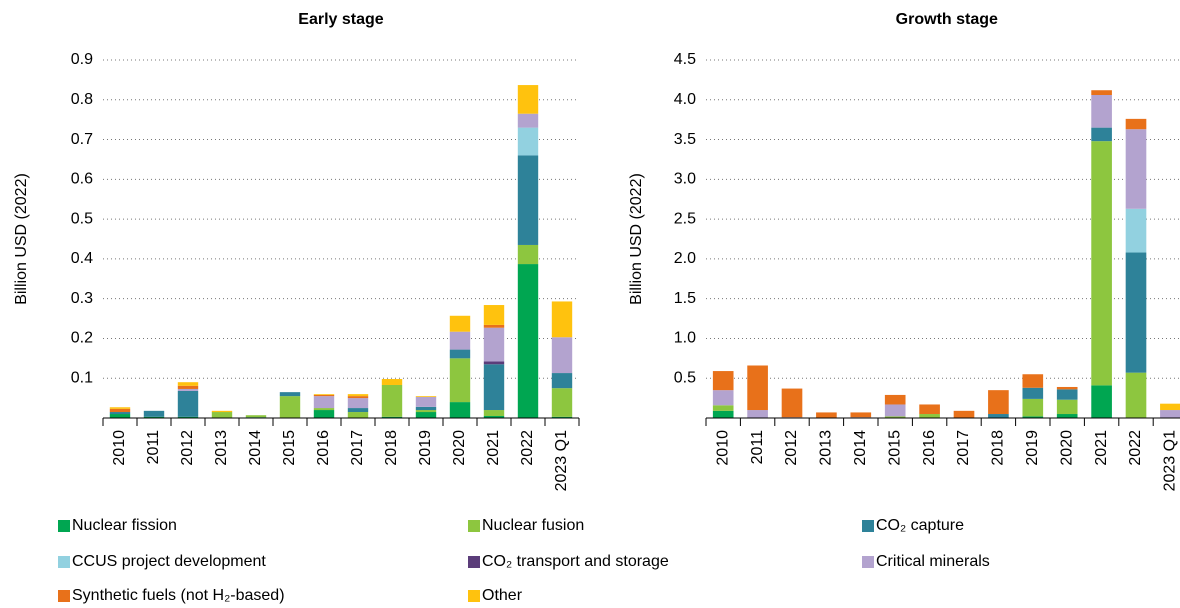 Image resolution: width=1180 pixels, height=608 pixels. Describe the element at coordinates (998, 448) in the screenshot. I see `x-tick-label: 2018` at that location.